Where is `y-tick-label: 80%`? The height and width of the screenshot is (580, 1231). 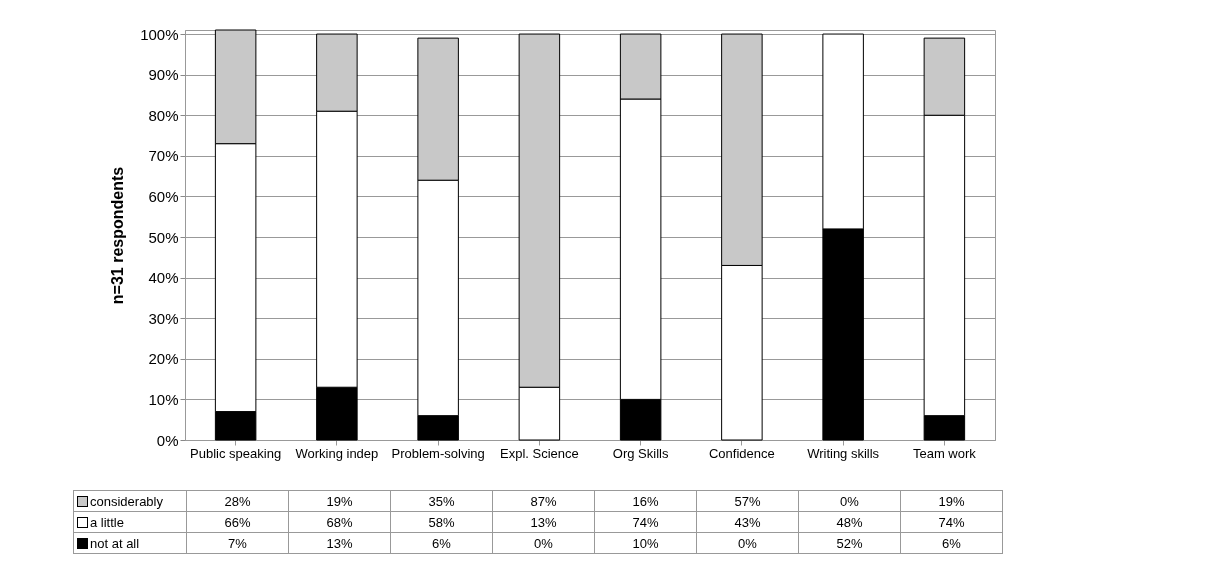
y-tick-label: 80% is located at coordinates (163, 115).